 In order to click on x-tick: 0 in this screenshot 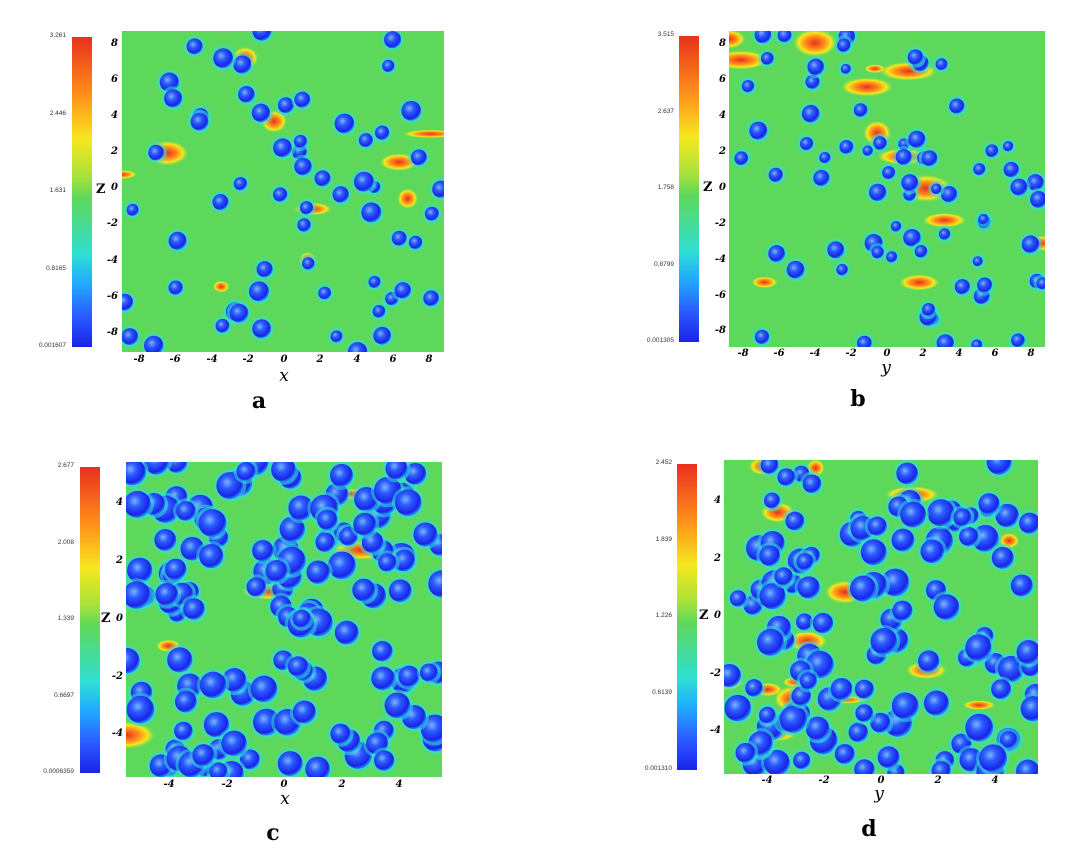, I will do `click(881, 780)`.